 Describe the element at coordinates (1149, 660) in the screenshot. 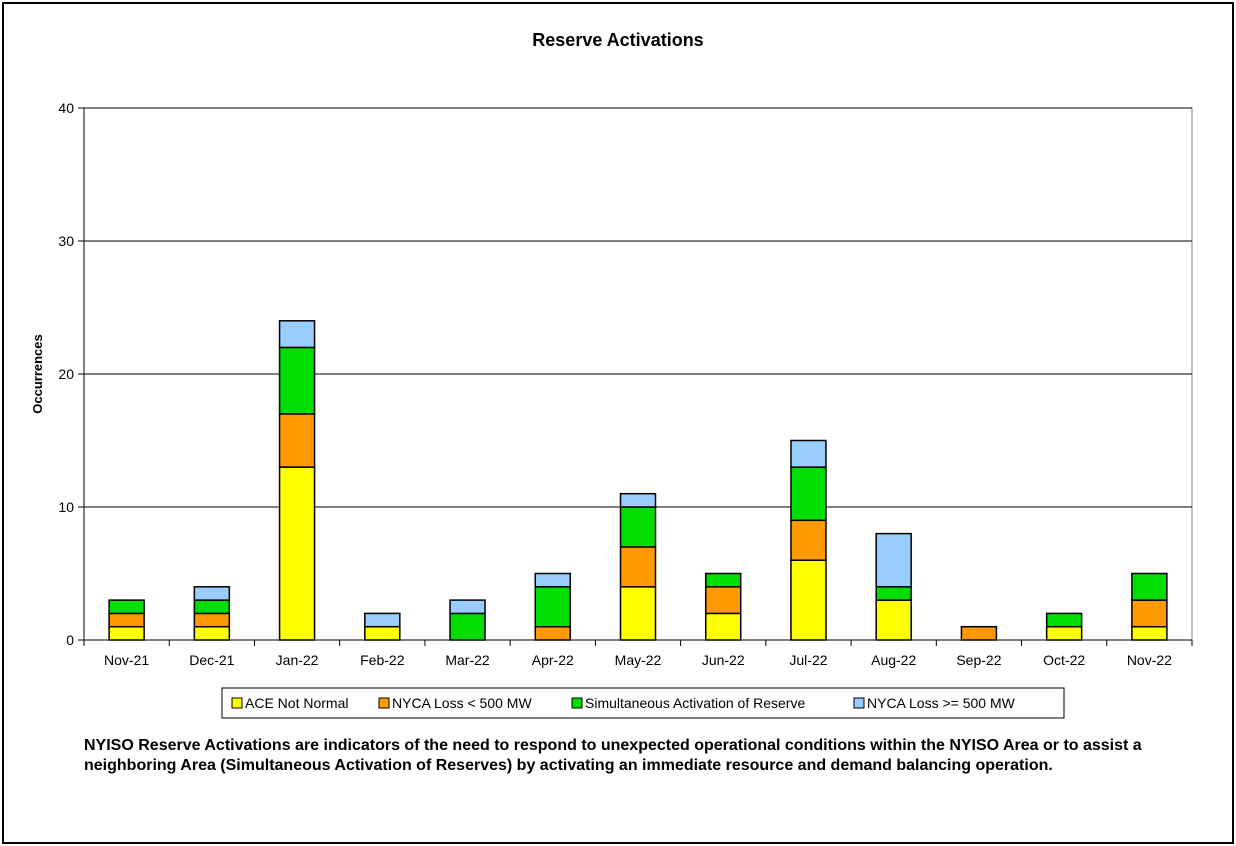

I see `x-tick-label: Nov-22` at that location.